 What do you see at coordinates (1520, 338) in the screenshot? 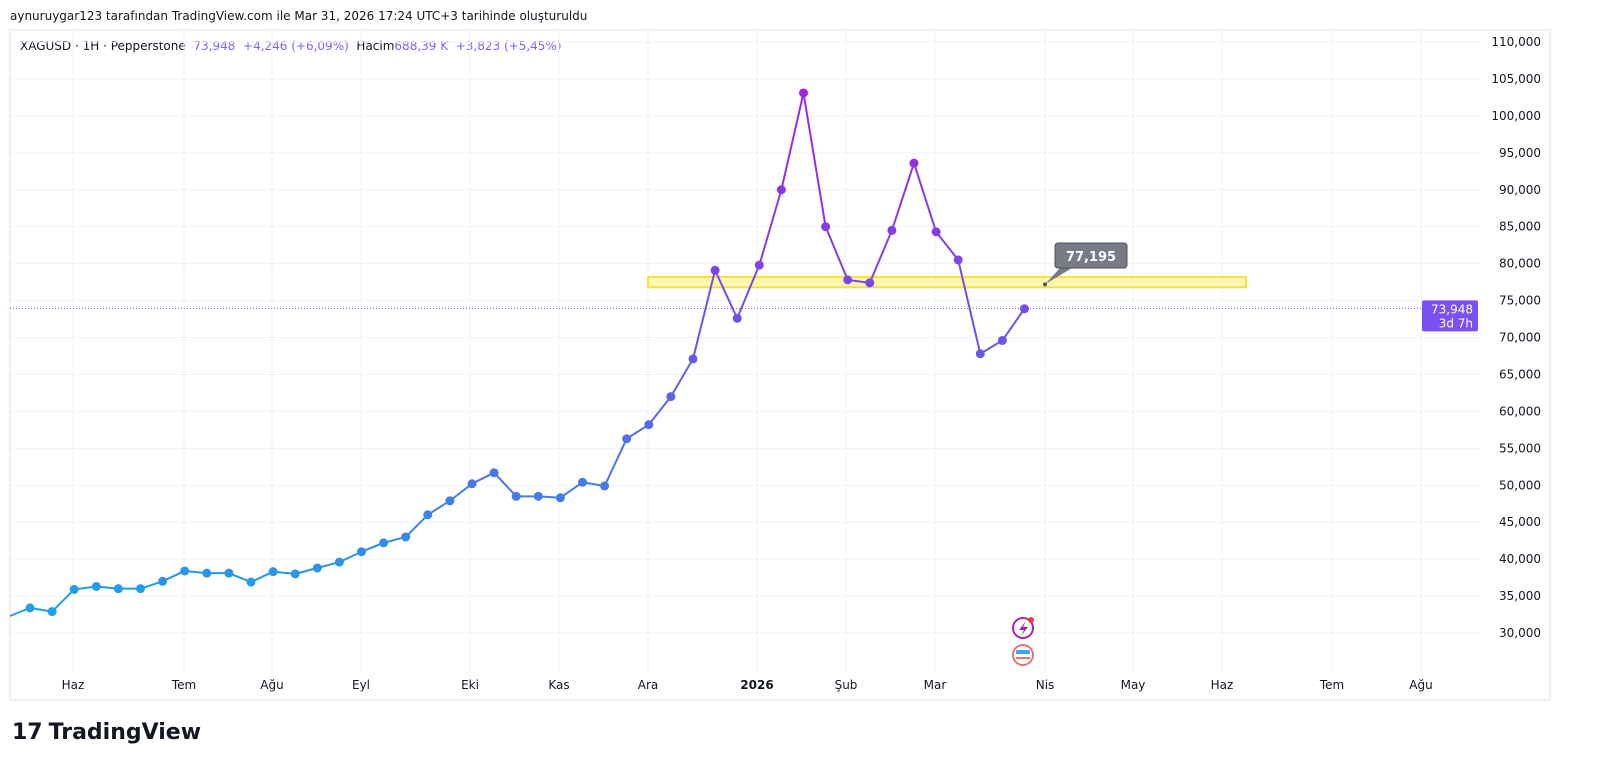
I see `y-tick-label: 70,000` at bounding box center [1520, 338].